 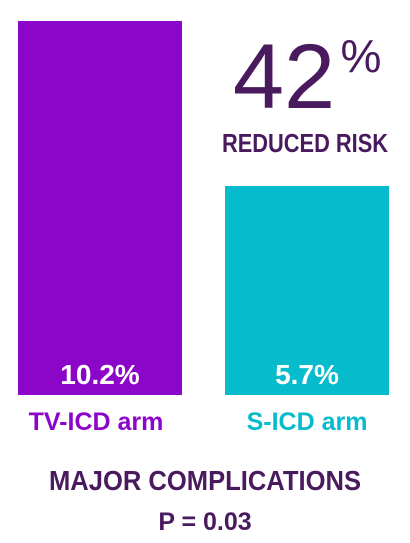 What do you see at coordinates (361, 56) in the screenshot?
I see `reduced-risk-percent-sign: %` at bounding box center [361, 56].